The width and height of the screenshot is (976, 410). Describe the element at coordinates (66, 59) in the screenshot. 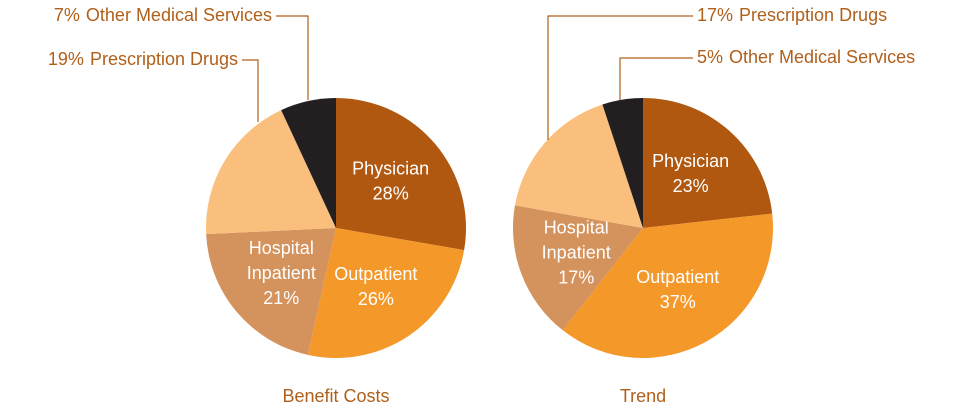

I see `slice-value-label: 19%` at that location.